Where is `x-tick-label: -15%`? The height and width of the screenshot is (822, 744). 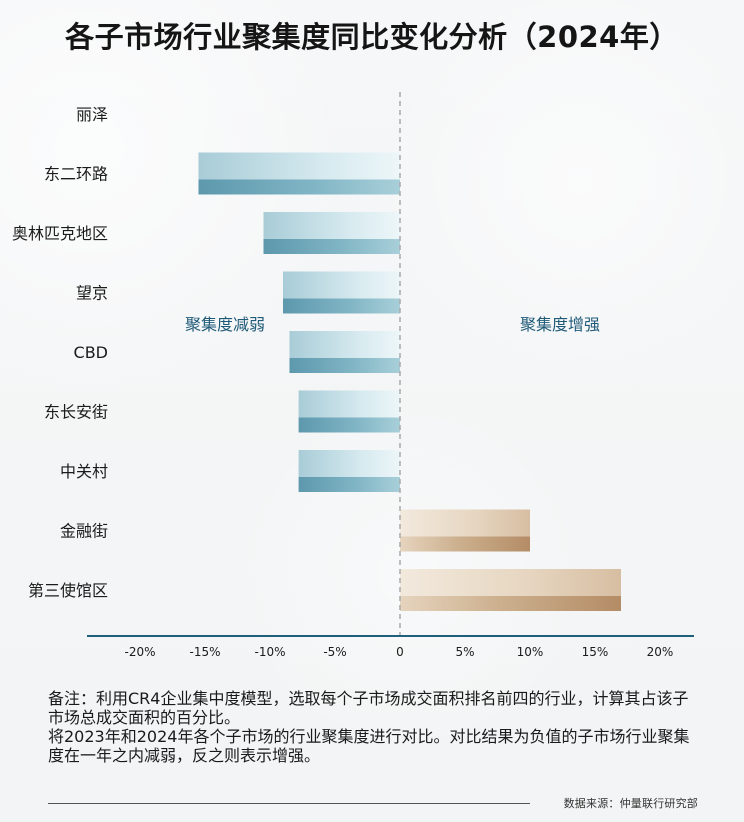 x-tick-label: -15% is located at coordinates (204, 652).